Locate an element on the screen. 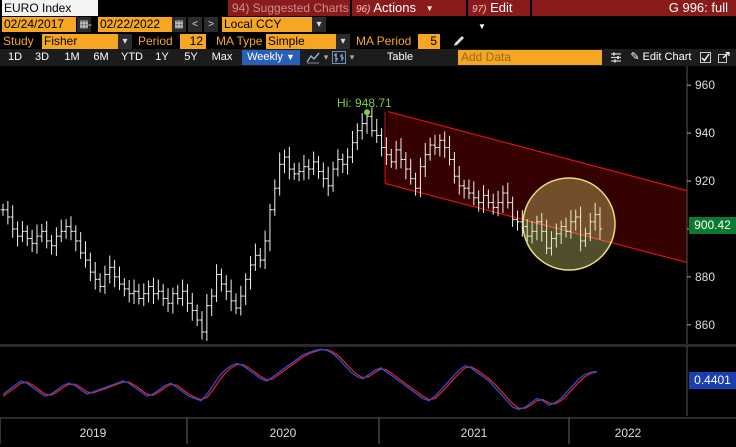 Image resolution: width=736 pixels, height=447 pixels. edit-menu-number: 97) is located at coordinates (479, 9).